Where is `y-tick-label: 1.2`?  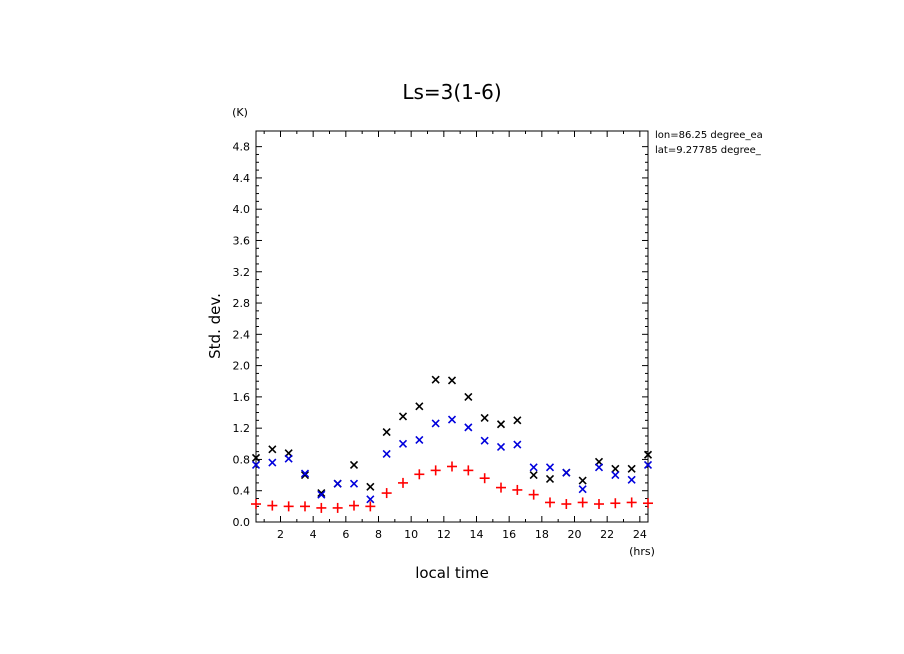 y-tick-label: 1.2 is located at coordinates (242, 428).